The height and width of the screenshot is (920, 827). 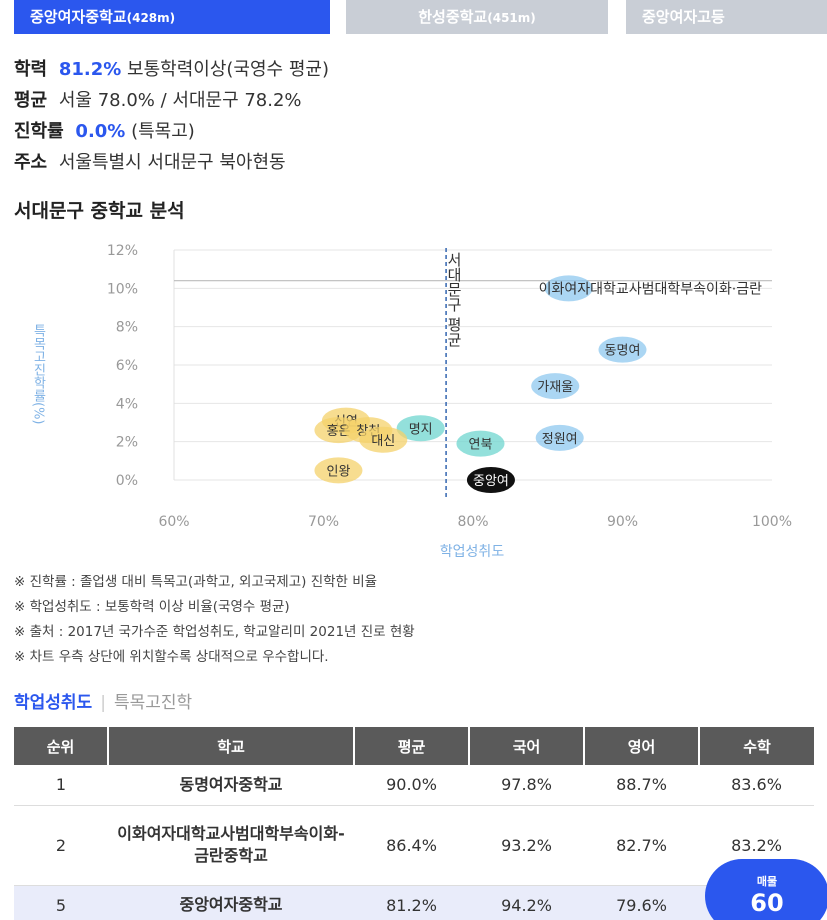 What do you see at coordinates (122, 251) in the screenshot?
I see `y-tick-label: 12%` at bounding box center [122, 251].